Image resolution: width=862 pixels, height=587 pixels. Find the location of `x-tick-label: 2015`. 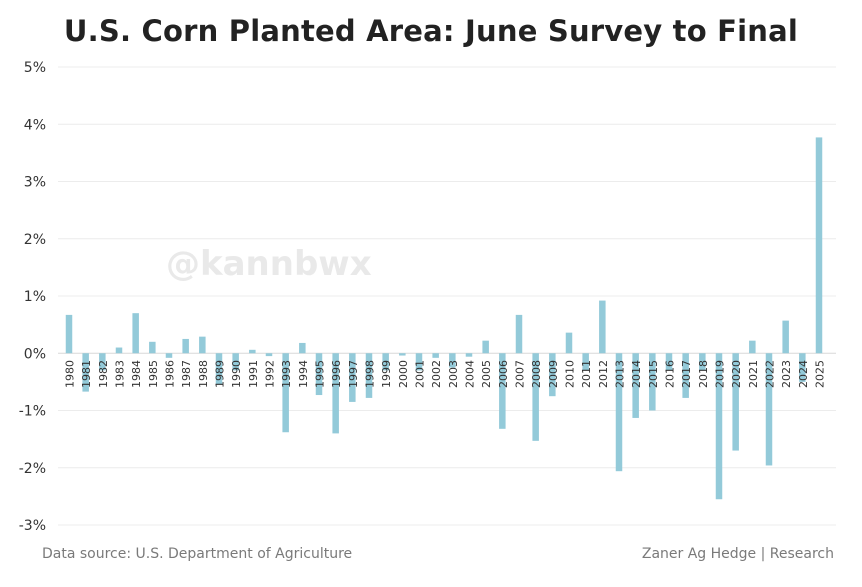

x-tick-label: 2015 is located at coordinates (653, 374).